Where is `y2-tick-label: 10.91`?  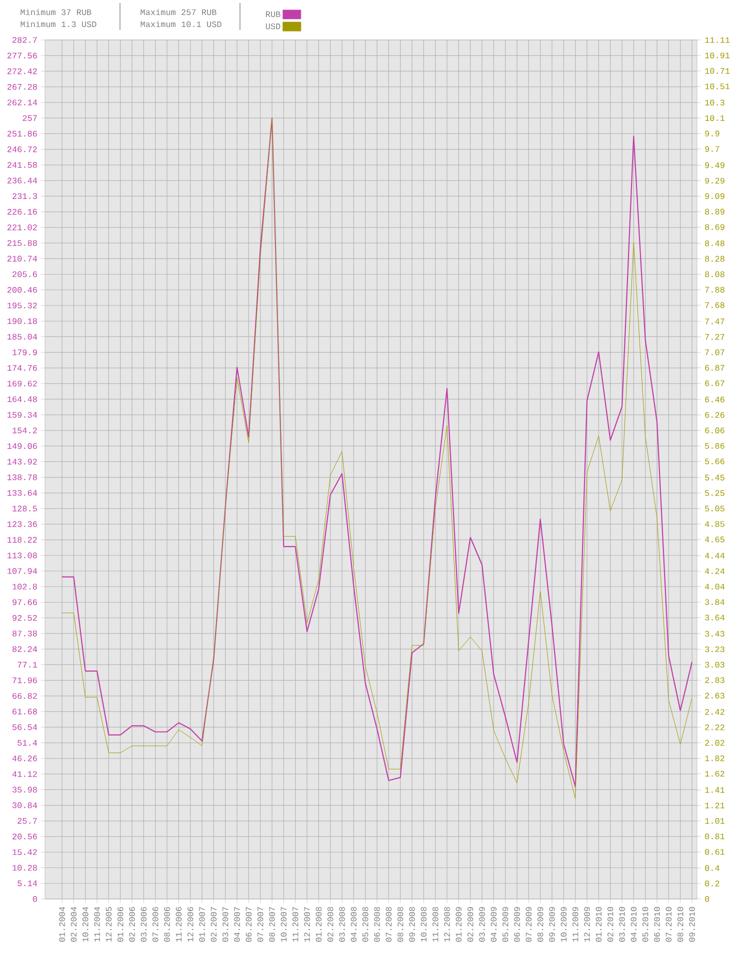
y2-tick-label: 10.91 is located at coordinates (717, 55).